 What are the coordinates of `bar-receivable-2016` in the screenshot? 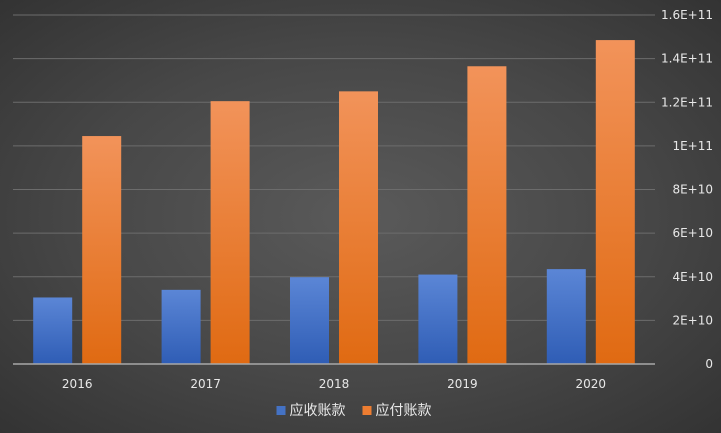 It's located at (53, 330).